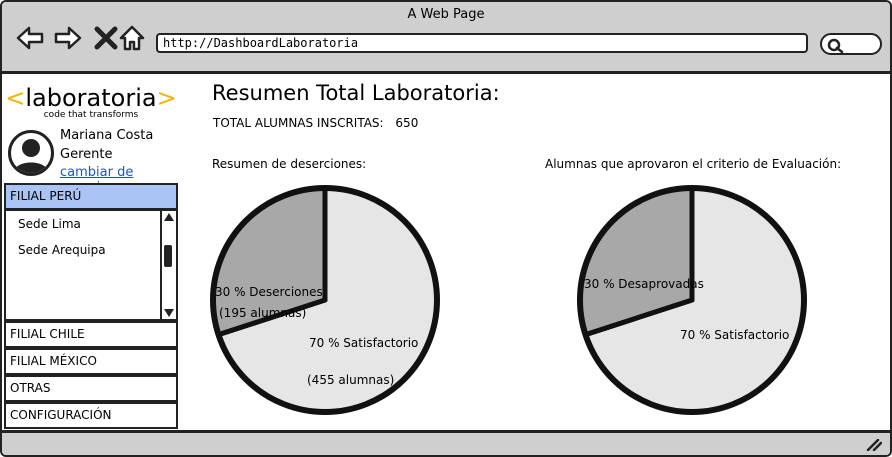 This screenshot has height=457, width=892. Describe the element at coordinates (91, 102) in the screenshot. I see `laboratoria-logo: <laboratoria> code that transforms` at that location.